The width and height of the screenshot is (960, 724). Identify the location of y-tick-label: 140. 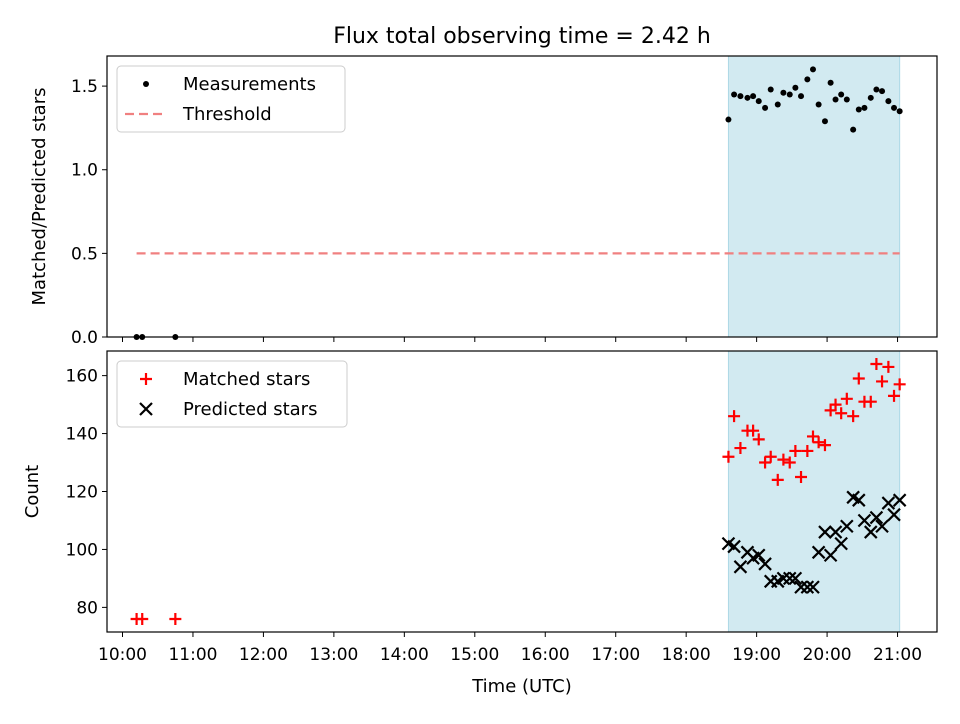
(82, 435).